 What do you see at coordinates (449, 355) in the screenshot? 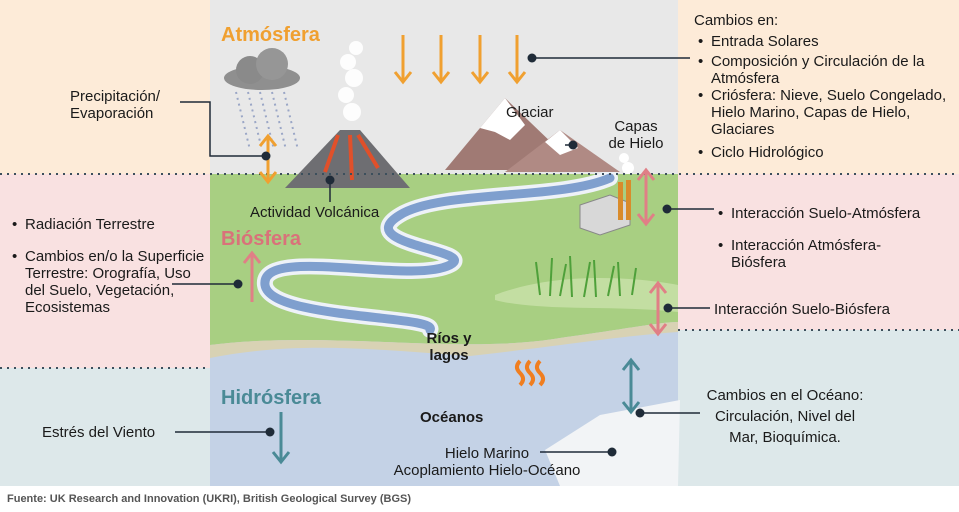
I see `rivers-line-2: lagos` at bounding box center [449, 355].